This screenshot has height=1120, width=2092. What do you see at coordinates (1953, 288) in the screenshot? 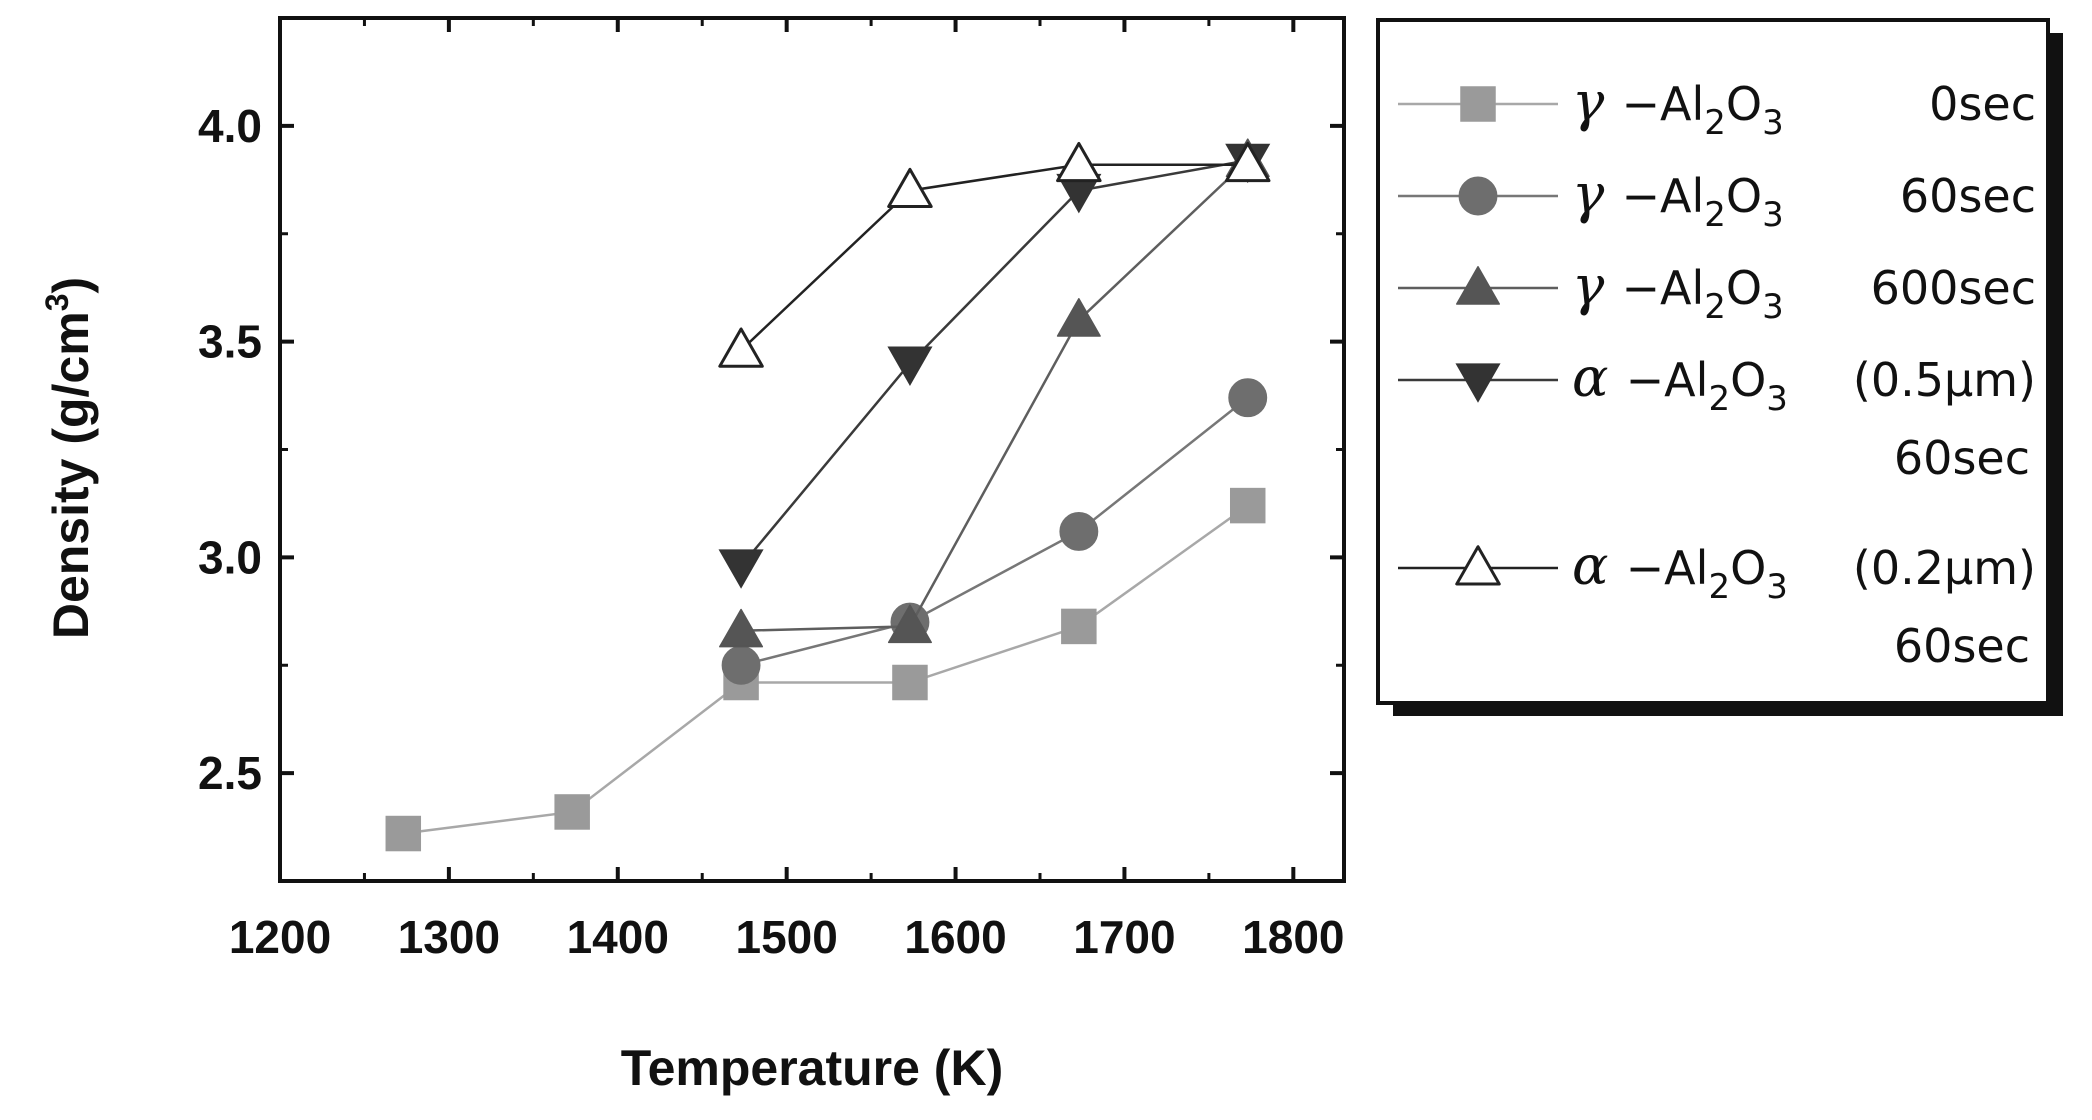
I see `legend-label-suffix: 600sec` at bounding box center [1953, 288].